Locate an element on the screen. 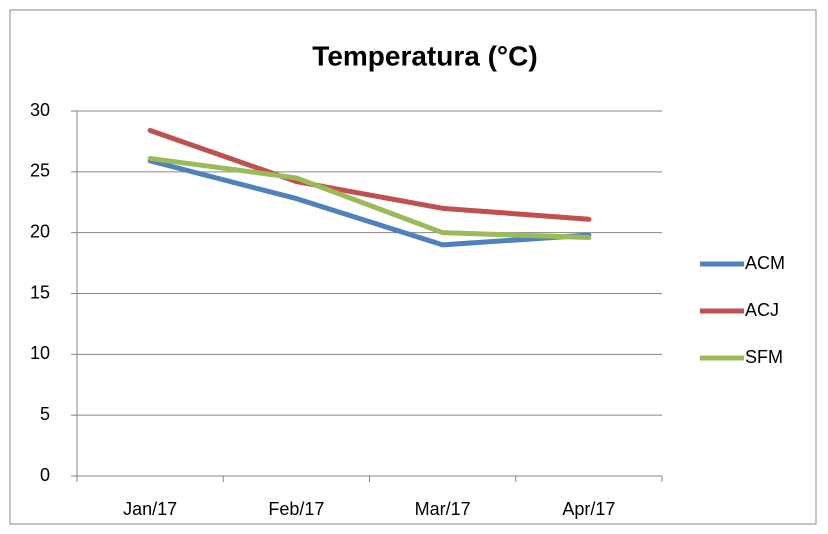 The image size is (828, 534). legend-label: ACJ is located at coordinates (762, 310).